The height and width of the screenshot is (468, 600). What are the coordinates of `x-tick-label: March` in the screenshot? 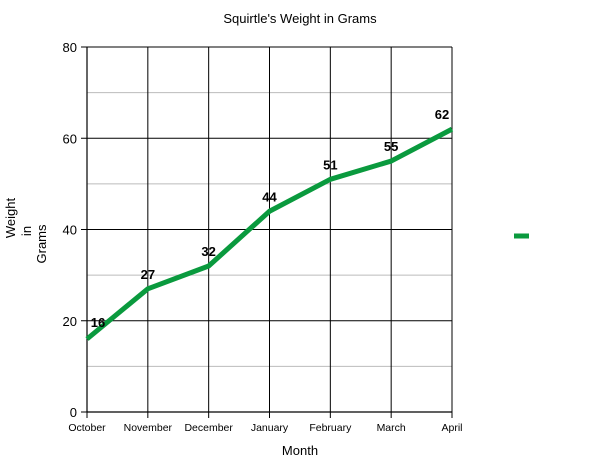 It's located at (391, 428).